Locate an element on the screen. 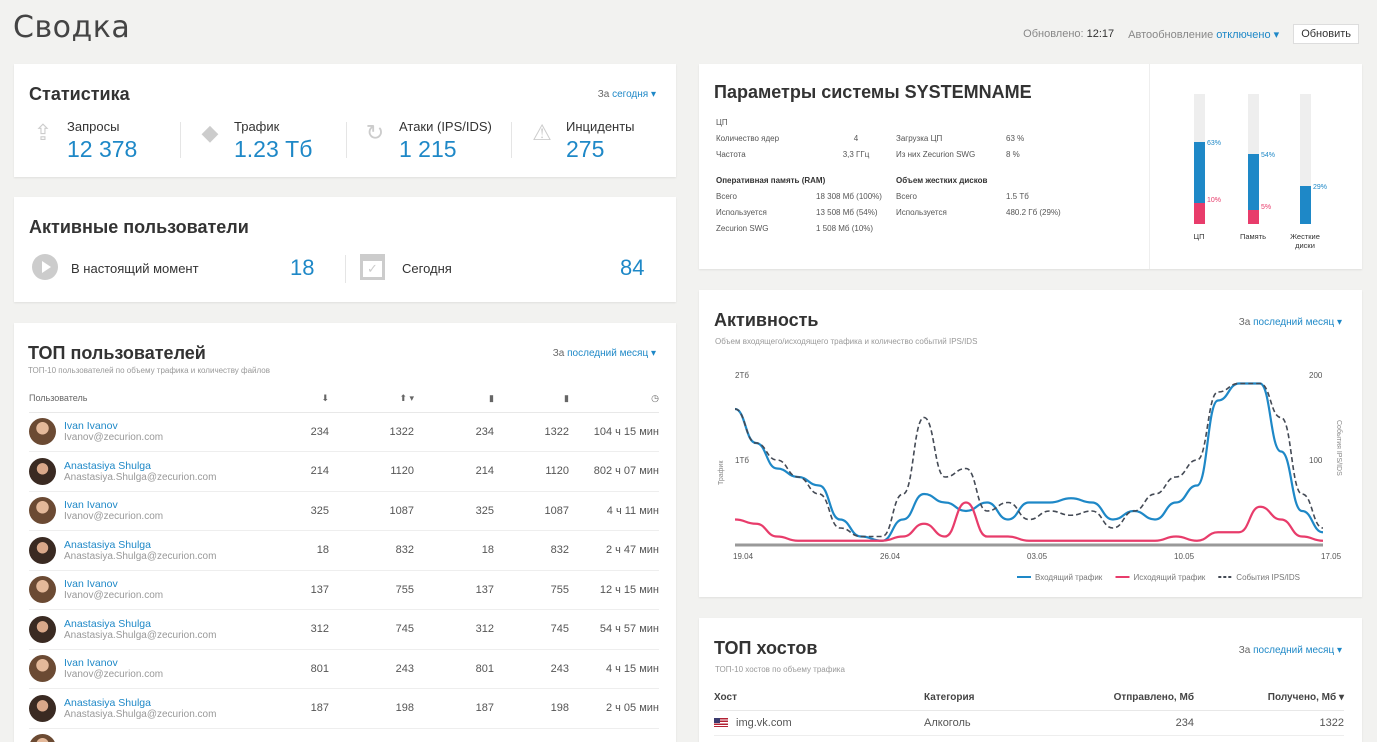 The height and width of the screenshot is (742, 1377). value-cell: 802 ч 07 мин is located at coordinates (614, 471).